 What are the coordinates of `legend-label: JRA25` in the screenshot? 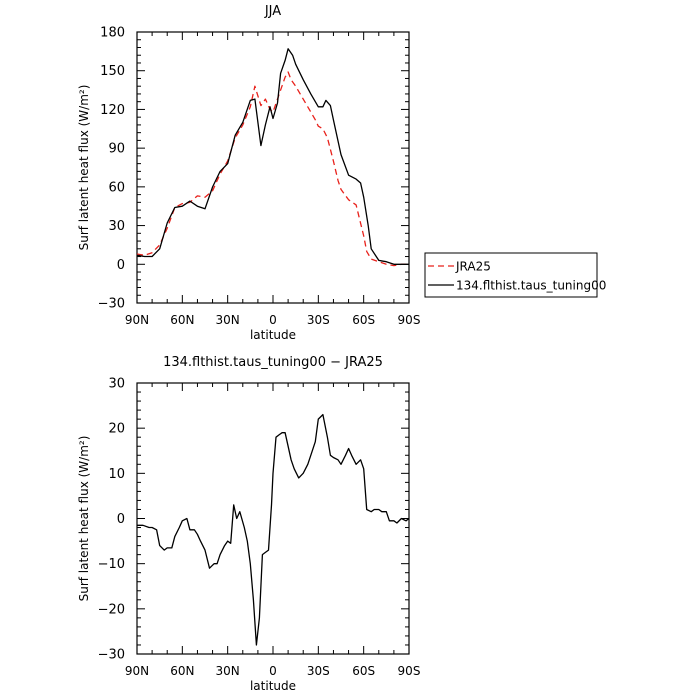 It's located at (473, 267).